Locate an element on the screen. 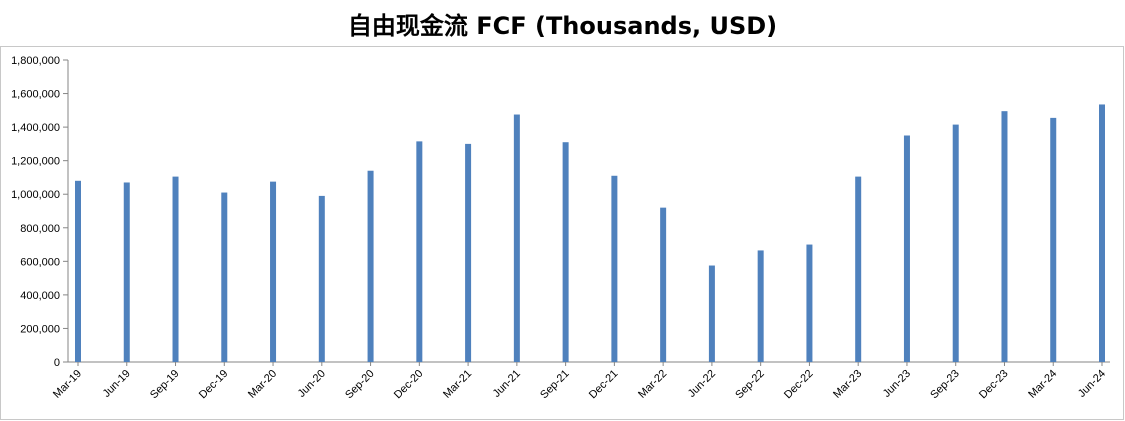 Image resolution: width=1125 pixels, height=421 pixels. x-tick-label: Dec-20 is located at coordinates (409, 385).